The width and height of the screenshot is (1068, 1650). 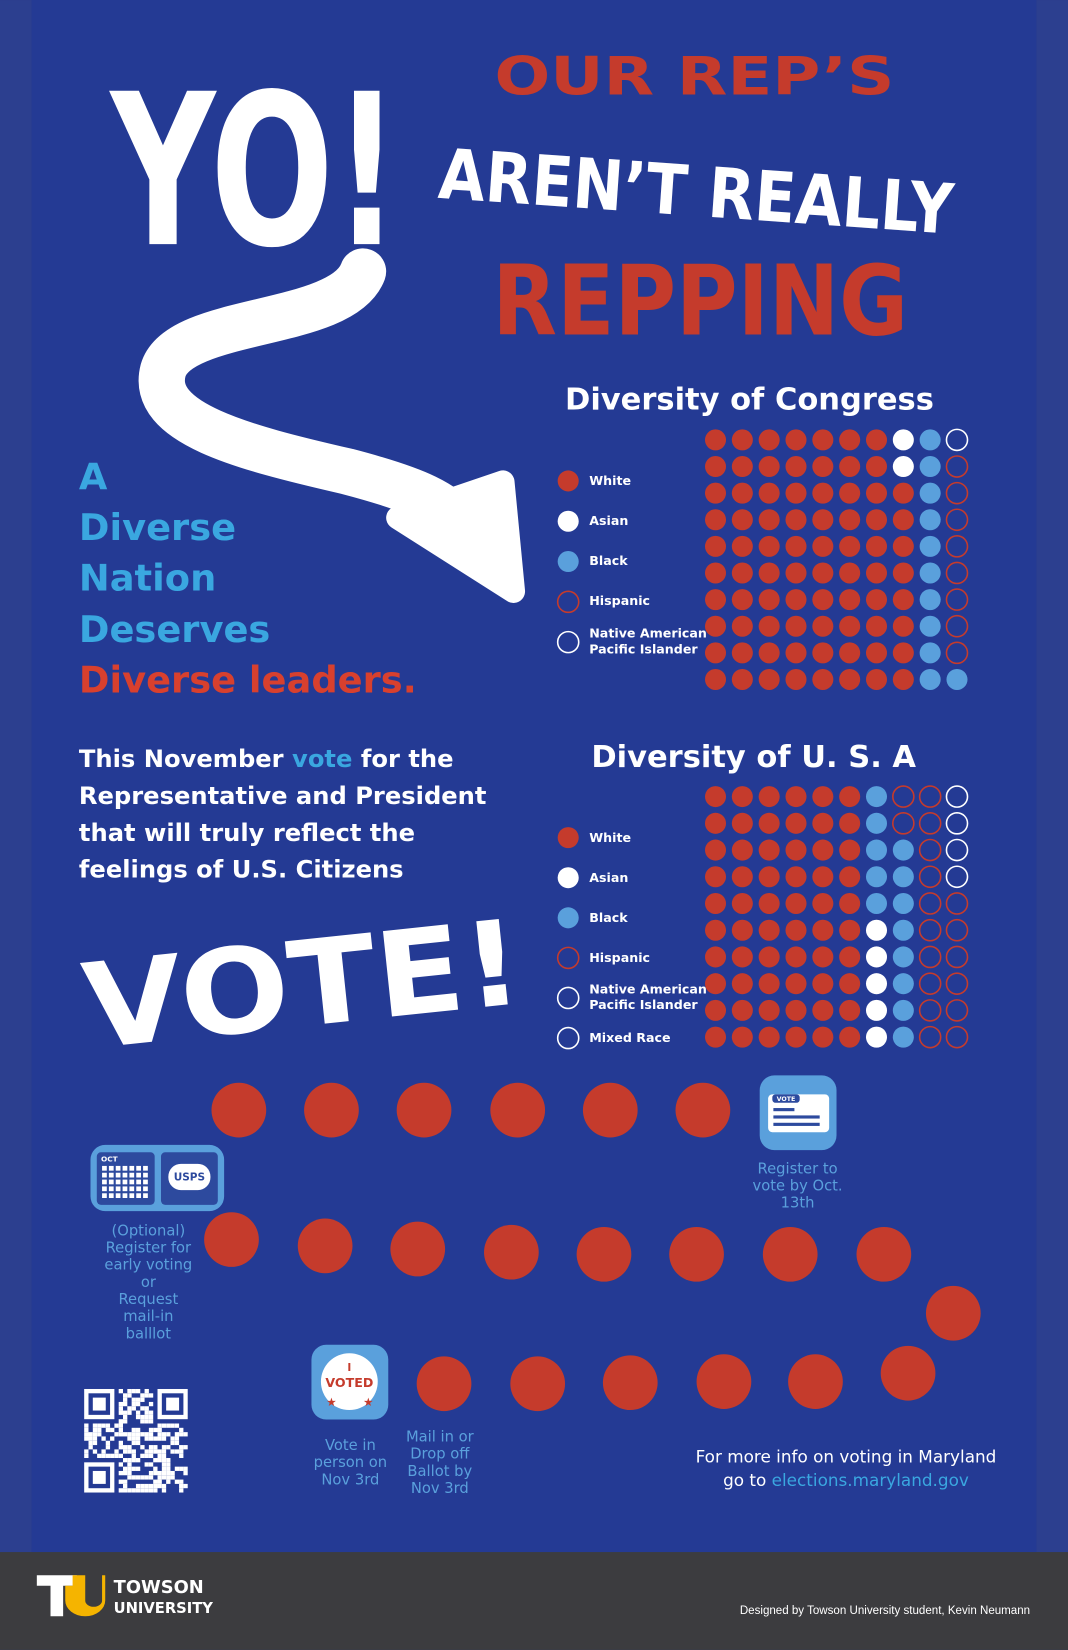 I want to click on legend-label: Black, so click(x=608, y=561).